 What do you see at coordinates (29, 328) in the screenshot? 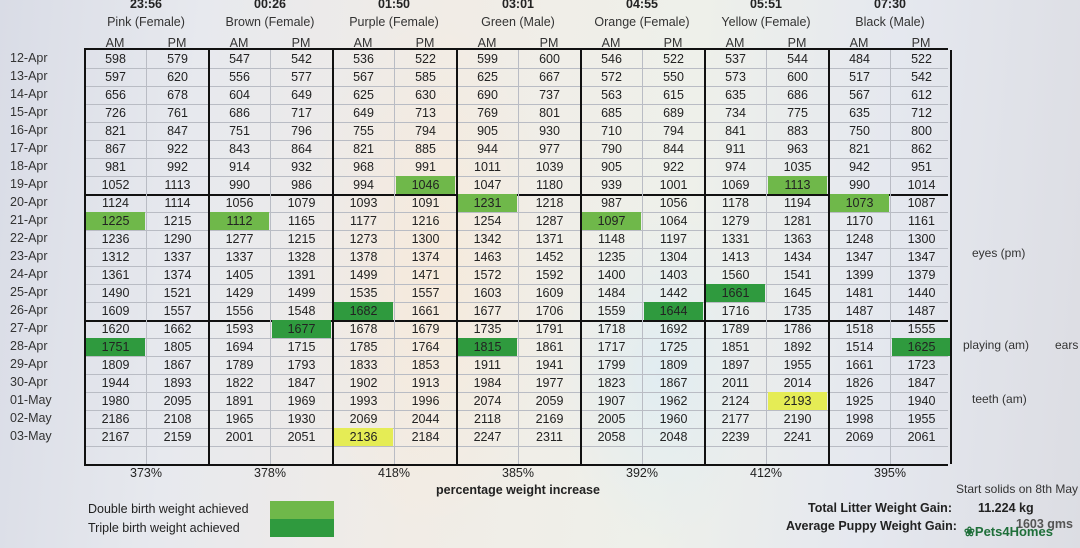
I see `row-date: 27-Apr` at bounding box center [29, 328].